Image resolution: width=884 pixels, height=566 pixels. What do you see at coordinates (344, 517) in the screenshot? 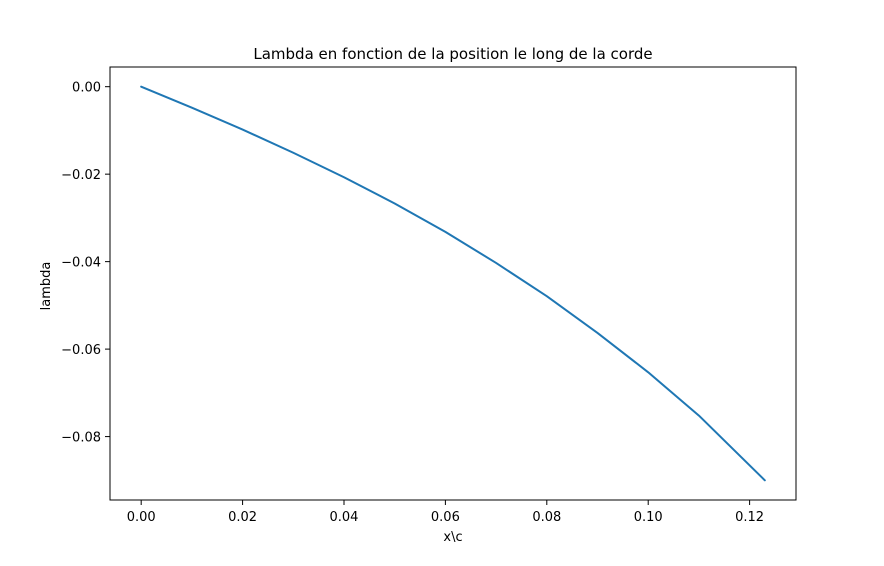
I see `x-tick-label: 0.04` at bounding box center [344, 517].